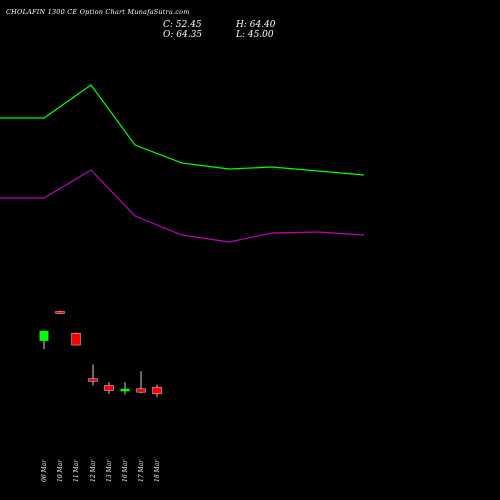 This screenshot has width=500, height=500. What do you see at coordinates (60, 470) in the screenshot?
I see `x-tick-label: 10 Mar` at bounding box center [60, 470].